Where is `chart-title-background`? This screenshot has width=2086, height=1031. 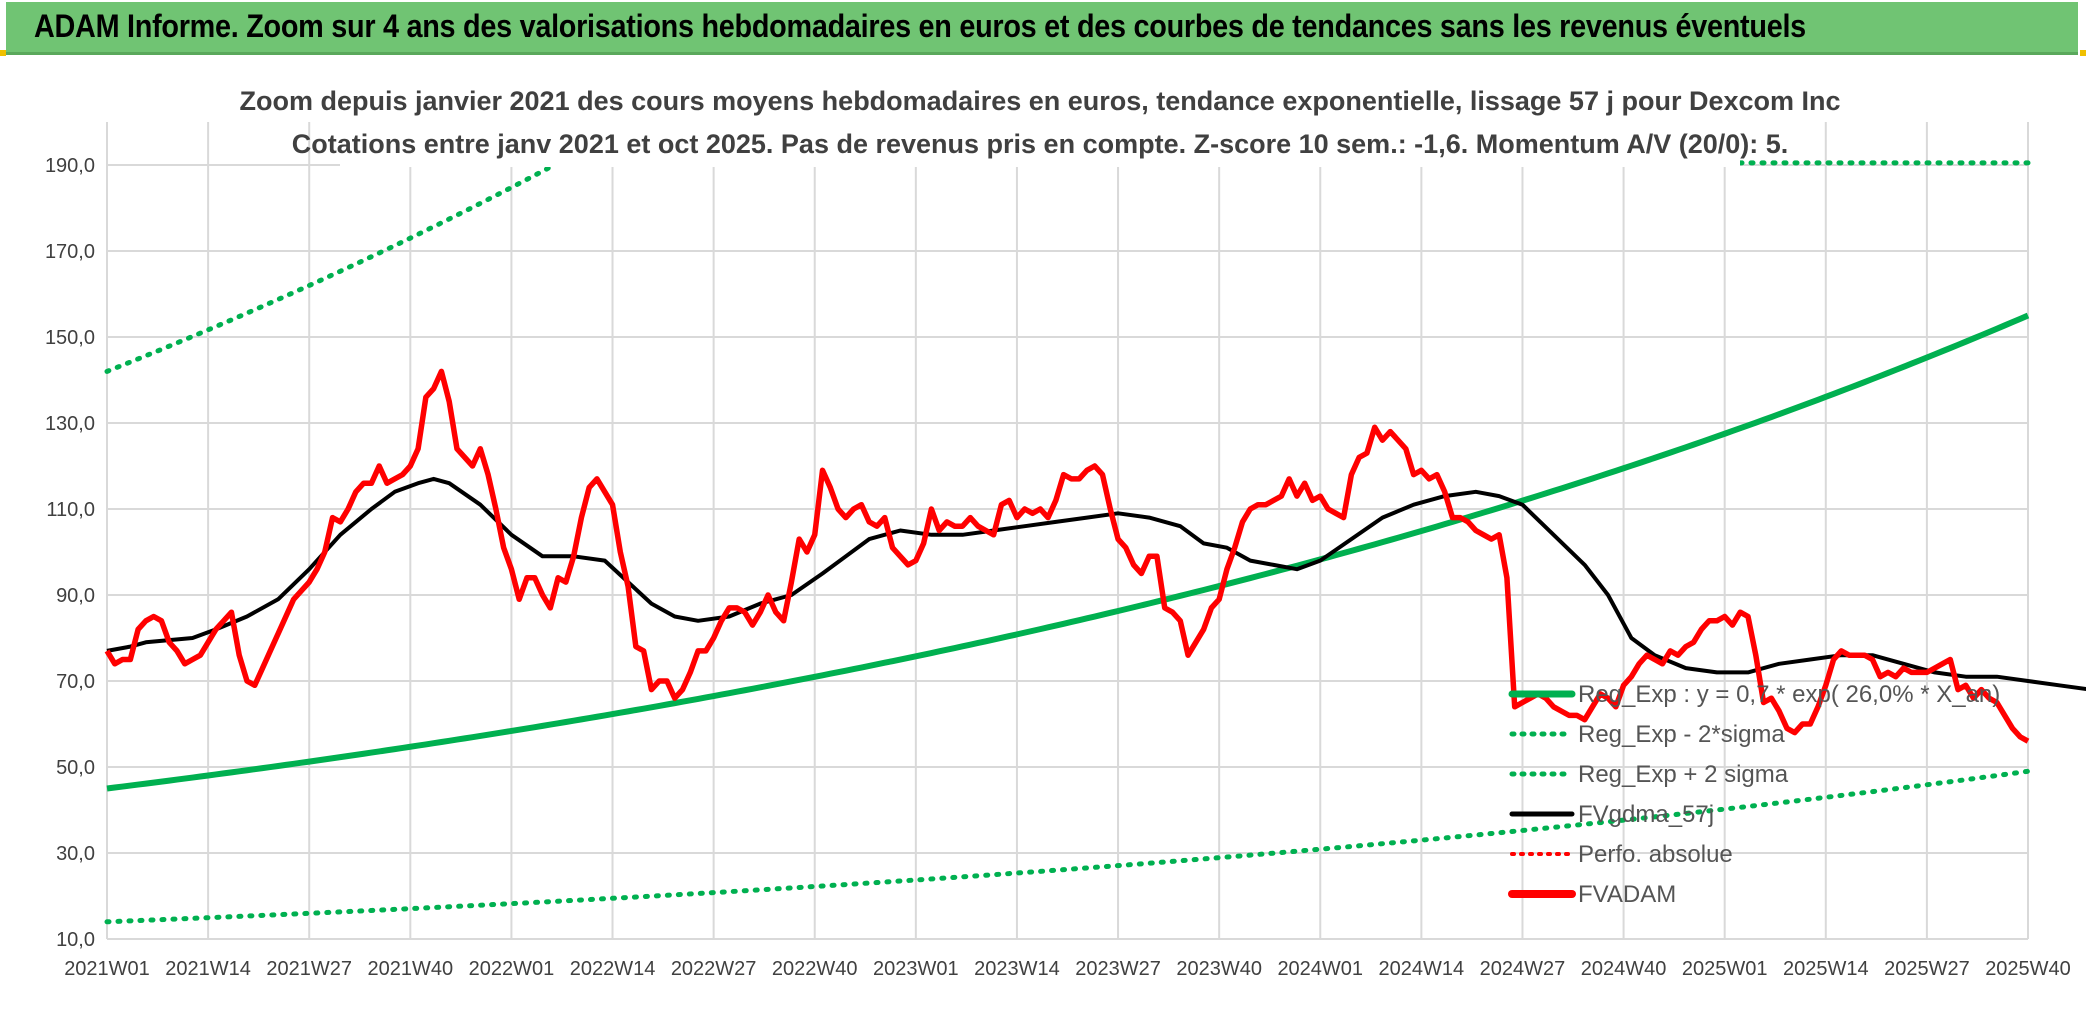 chart-title-background is located at coordinates (1040, 121).